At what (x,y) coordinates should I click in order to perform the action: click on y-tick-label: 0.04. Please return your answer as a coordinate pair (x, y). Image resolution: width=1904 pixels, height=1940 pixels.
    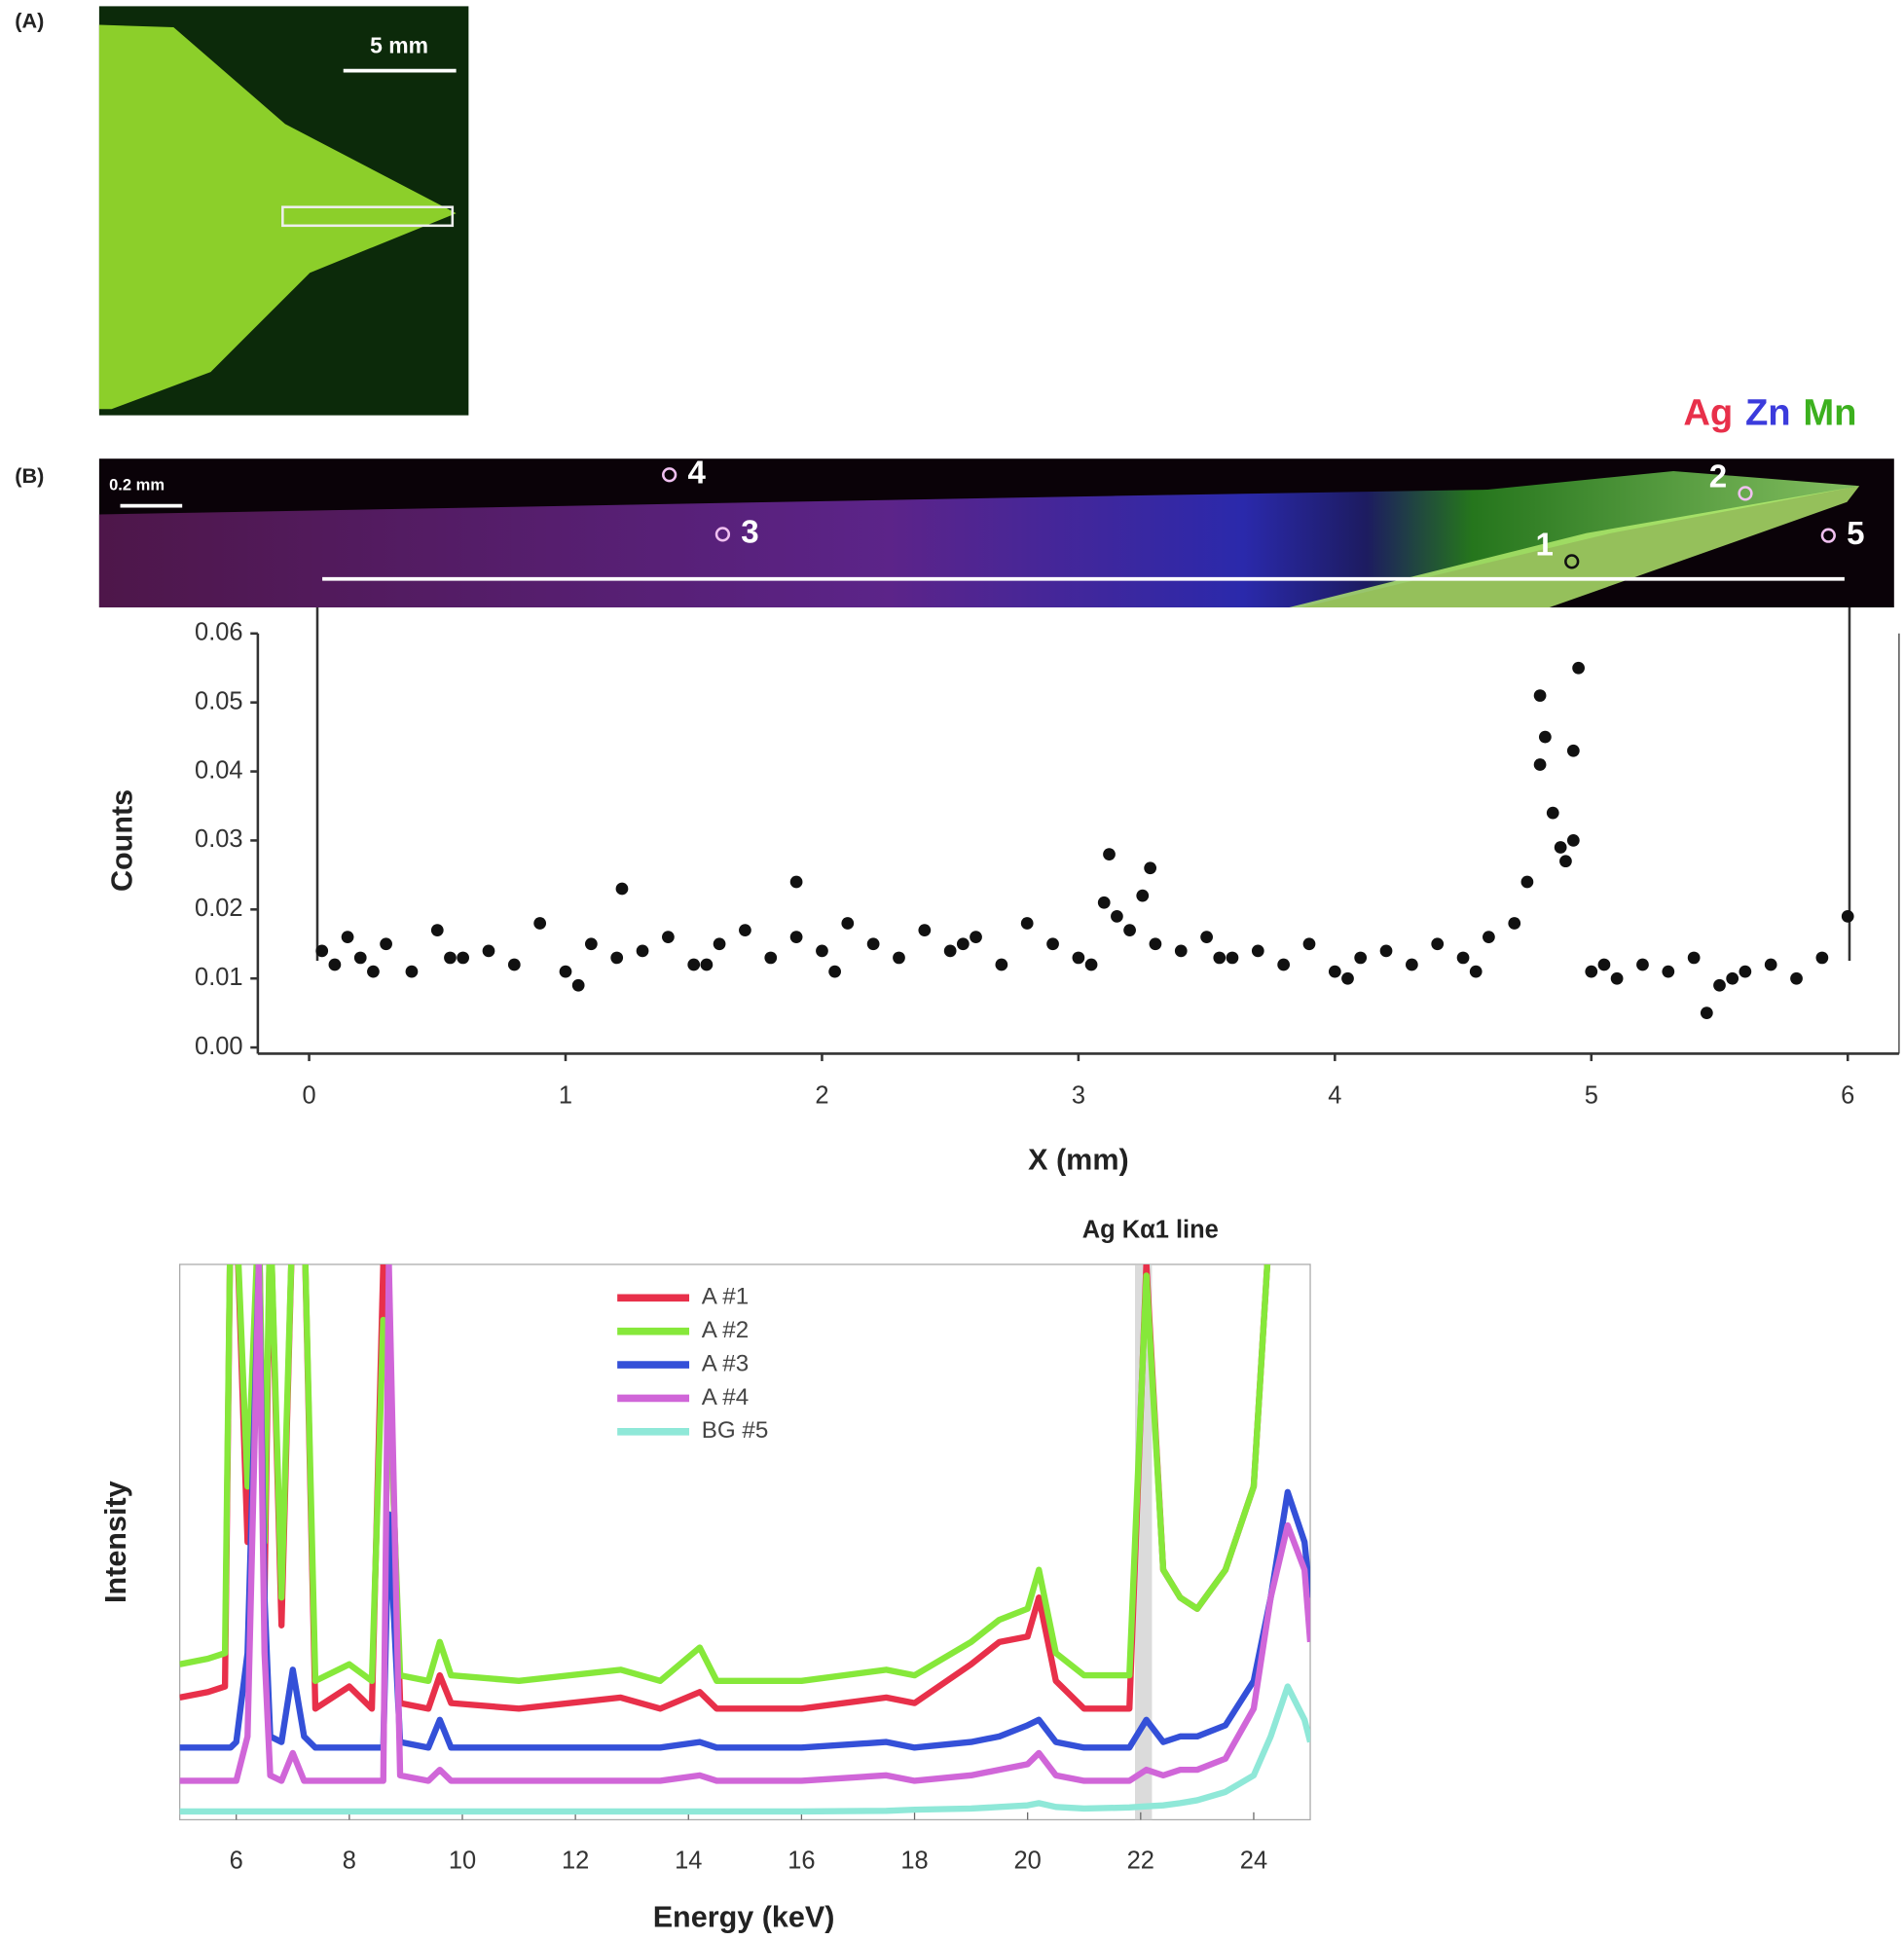
    Looking at the image, I should click on (219, 770).